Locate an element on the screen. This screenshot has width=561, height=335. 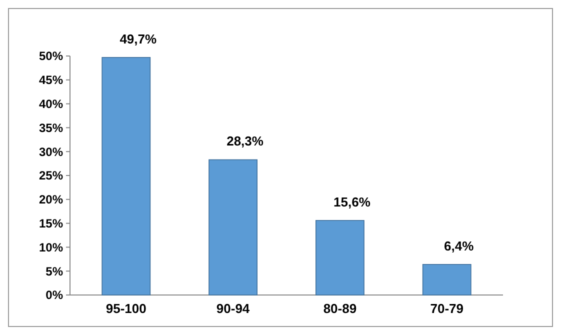
data-label: 28,3% is located at coordinates (245, 141).